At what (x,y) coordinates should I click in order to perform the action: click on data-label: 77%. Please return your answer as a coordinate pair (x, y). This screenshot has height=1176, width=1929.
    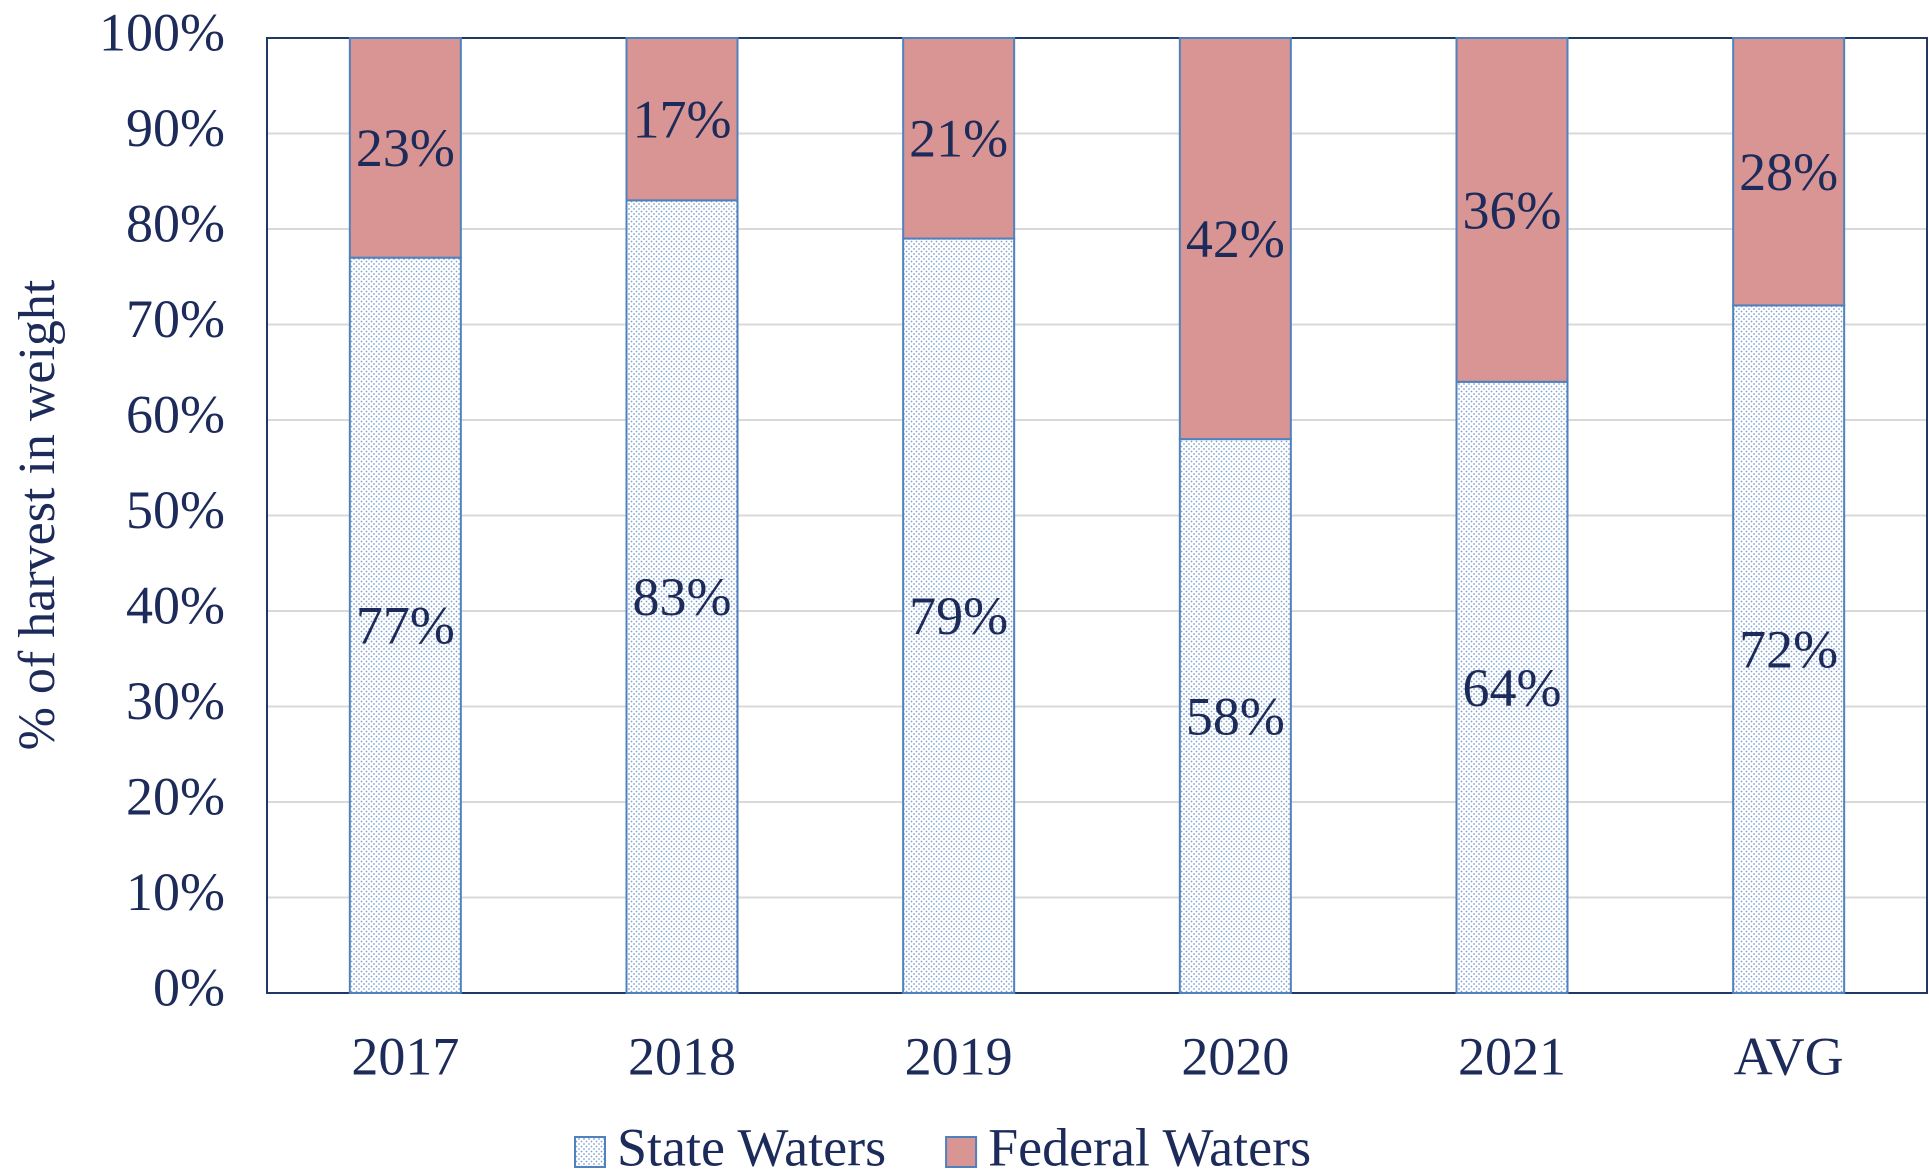
    Looking at the image, I should click on (405, 626).